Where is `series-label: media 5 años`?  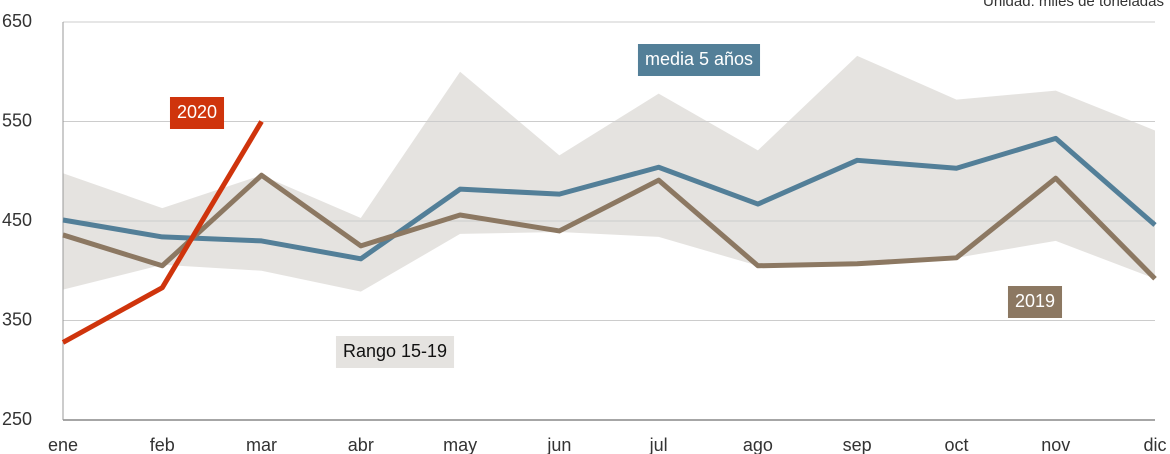 series-label: media 5 años is located at coordinates (699, 60).